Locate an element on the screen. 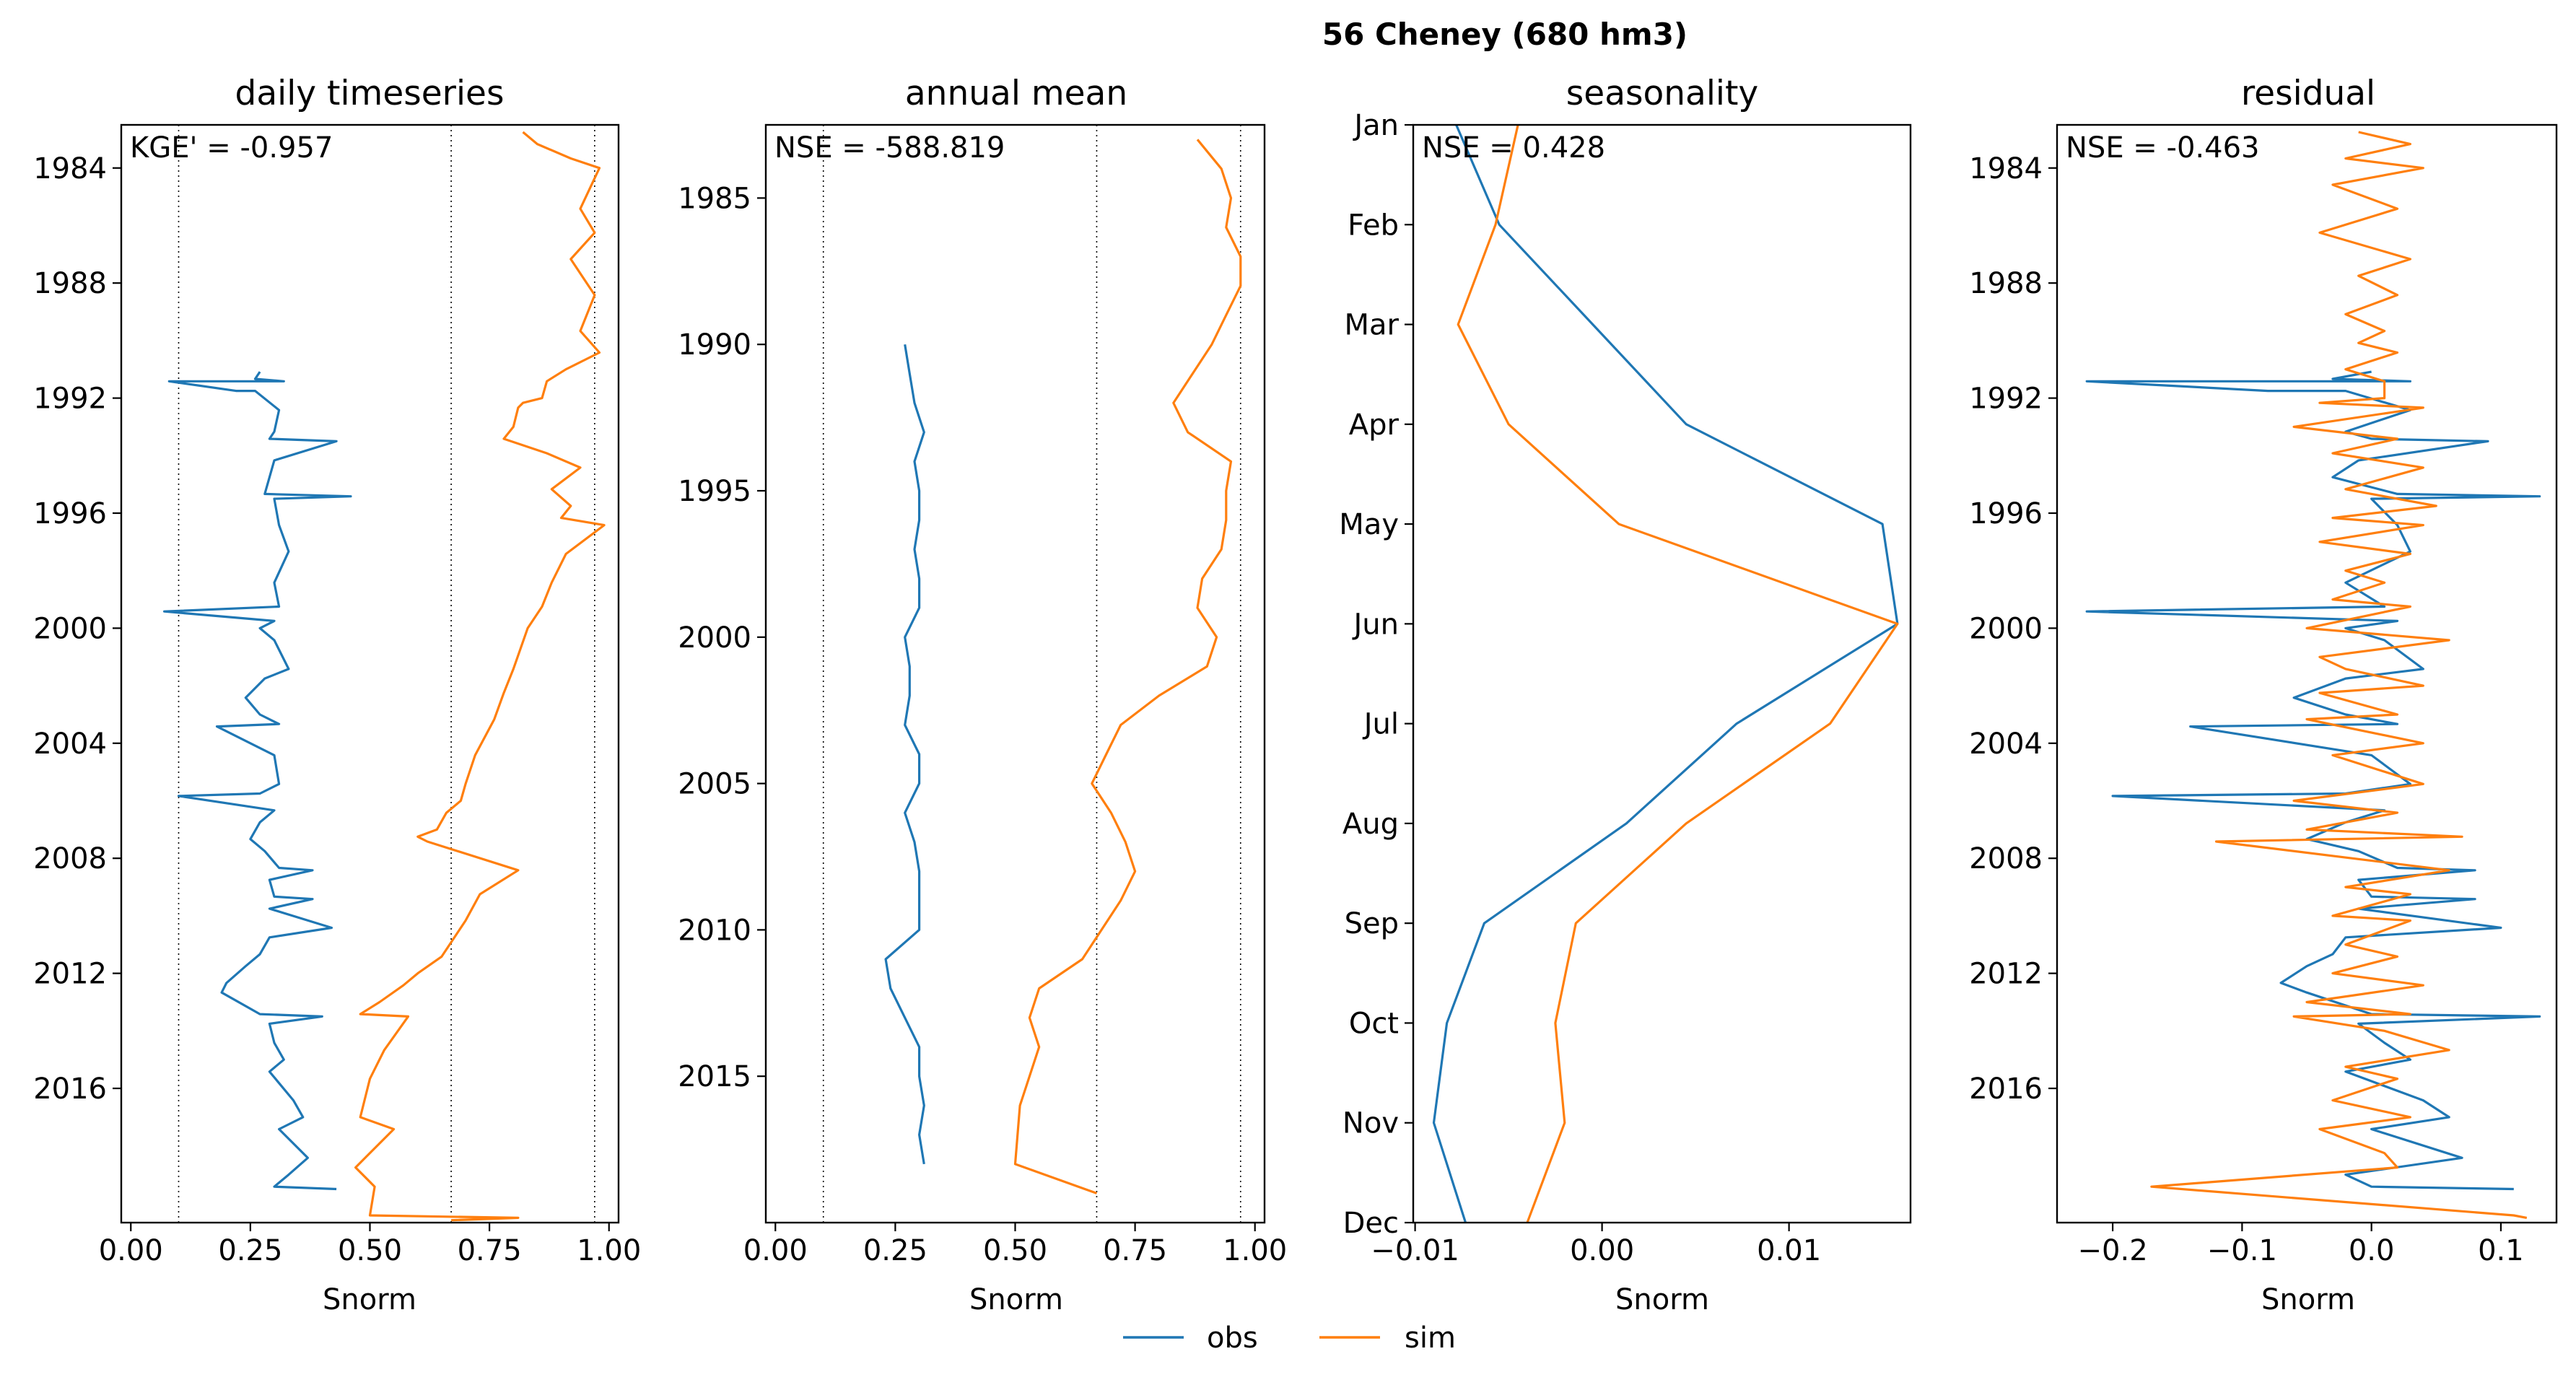 The image size is (2576, 1385). series-line-sim-seasonality is located at coordinates (1678, 673).